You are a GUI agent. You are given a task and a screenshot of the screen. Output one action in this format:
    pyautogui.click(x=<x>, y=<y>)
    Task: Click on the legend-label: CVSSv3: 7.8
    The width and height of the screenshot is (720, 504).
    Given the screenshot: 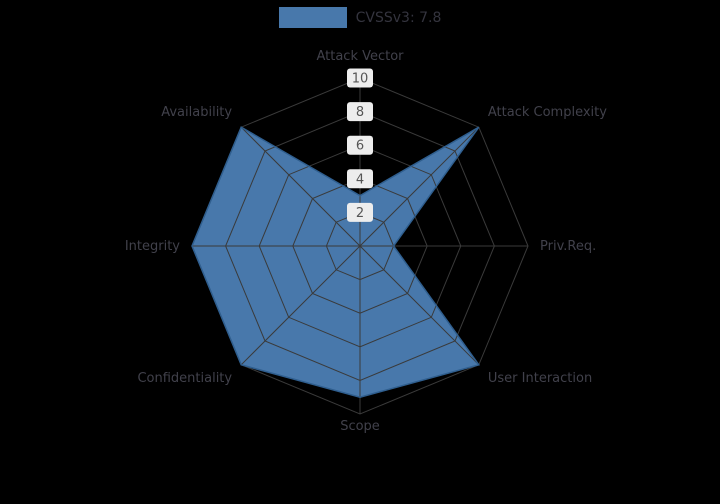 What is the action you would take?
    pyautogui.click(x=398, y=17)
    